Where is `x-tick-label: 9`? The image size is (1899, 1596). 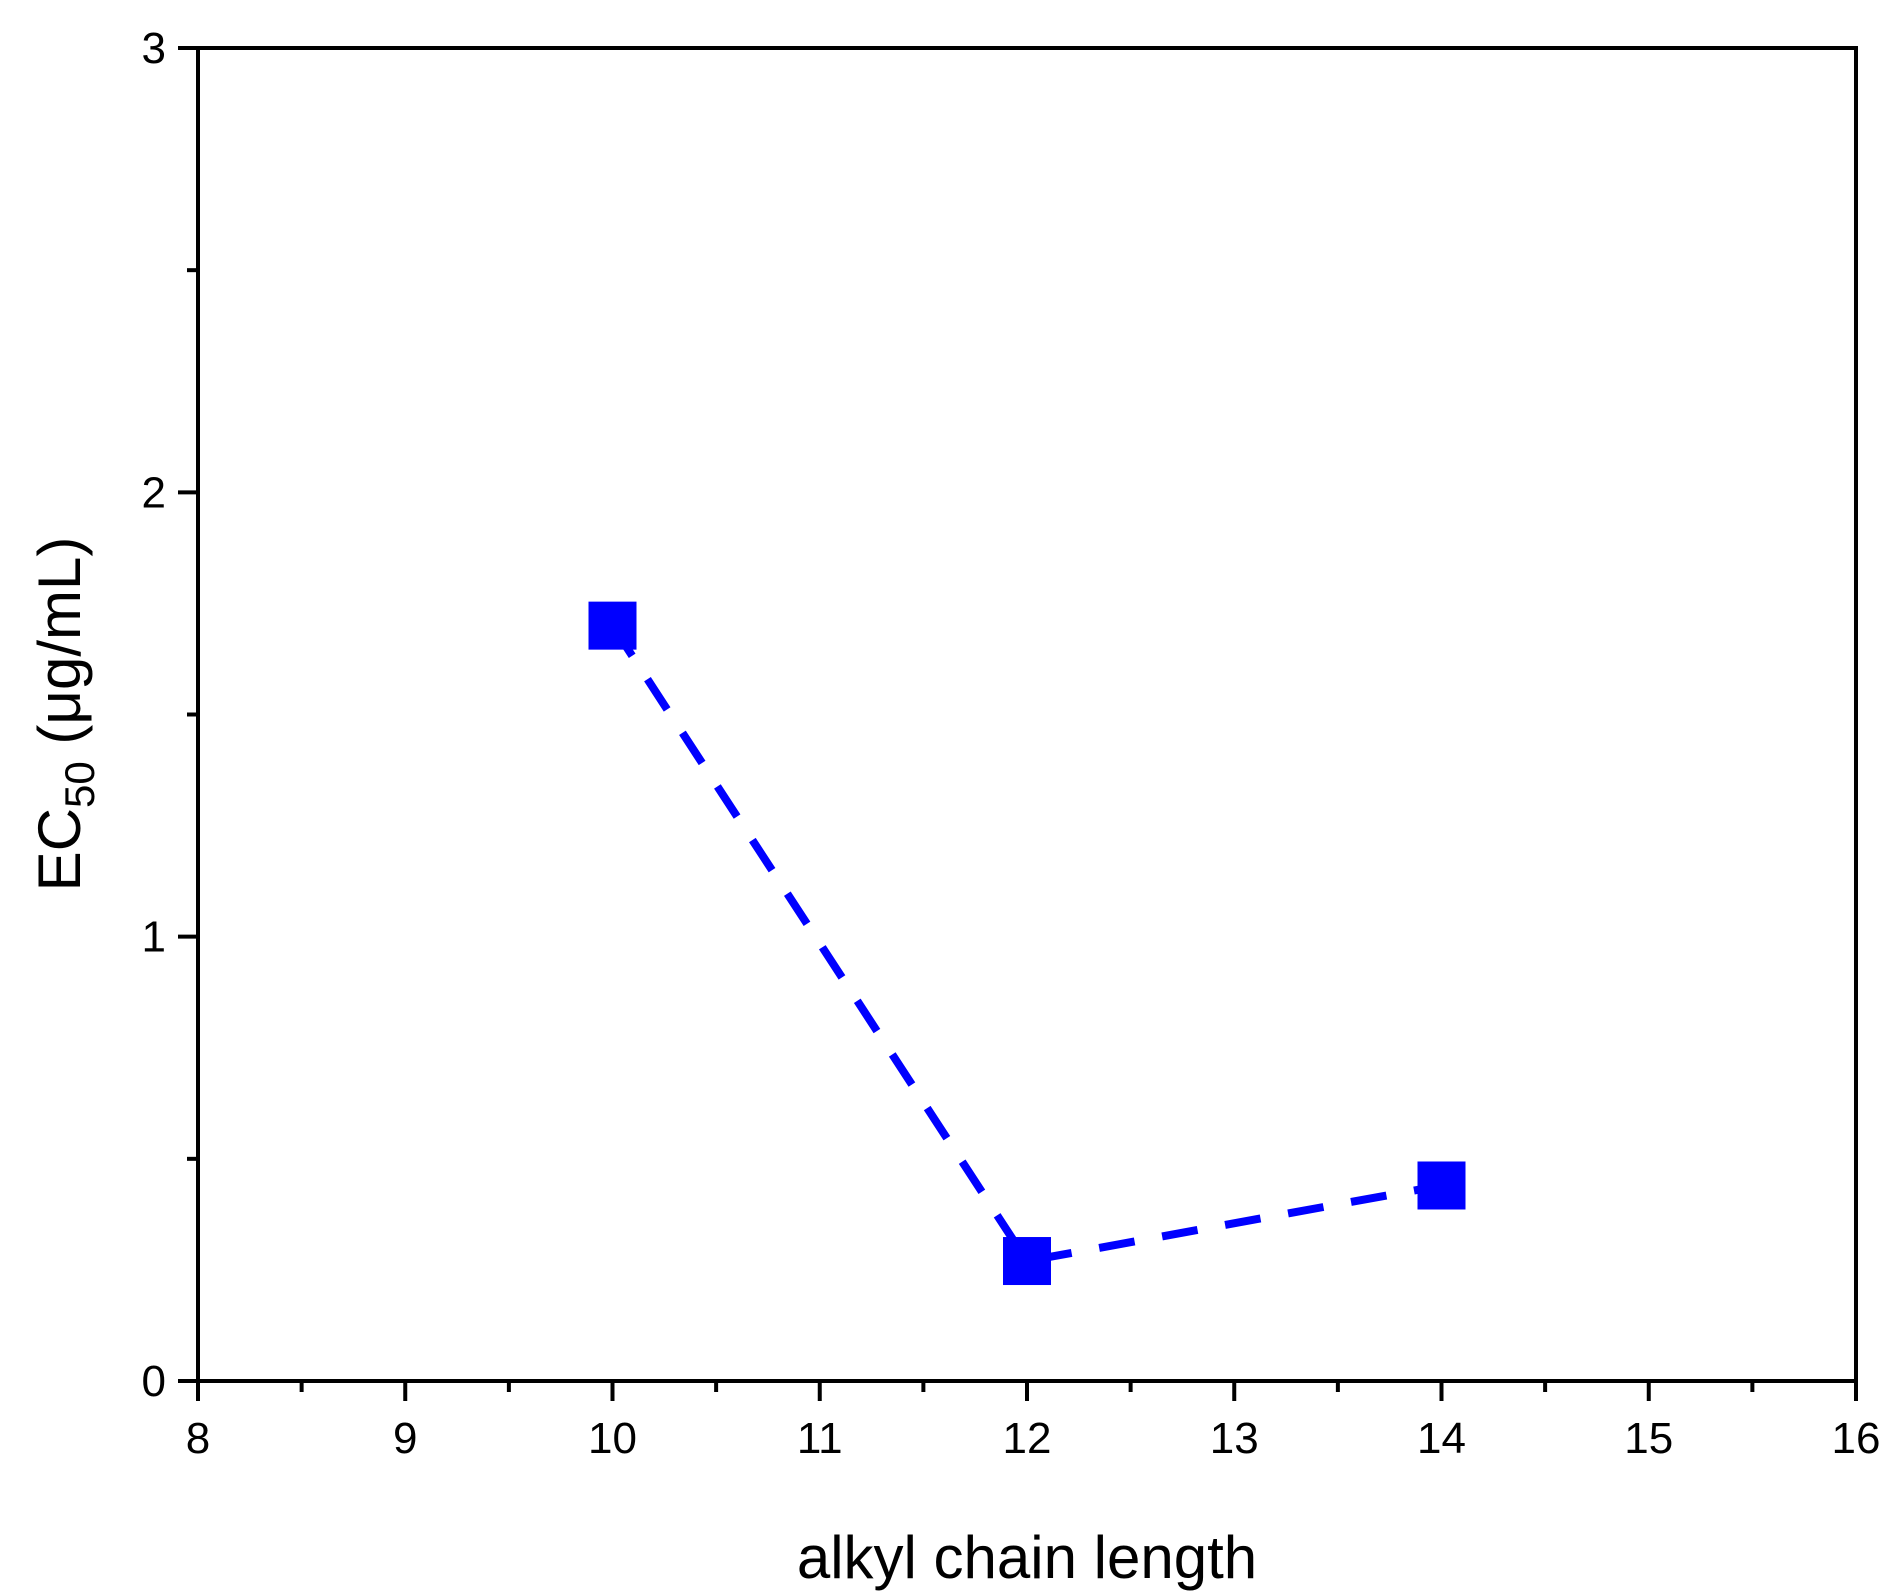 x-tick-label: 9 is located at coordinates (405, 1438).